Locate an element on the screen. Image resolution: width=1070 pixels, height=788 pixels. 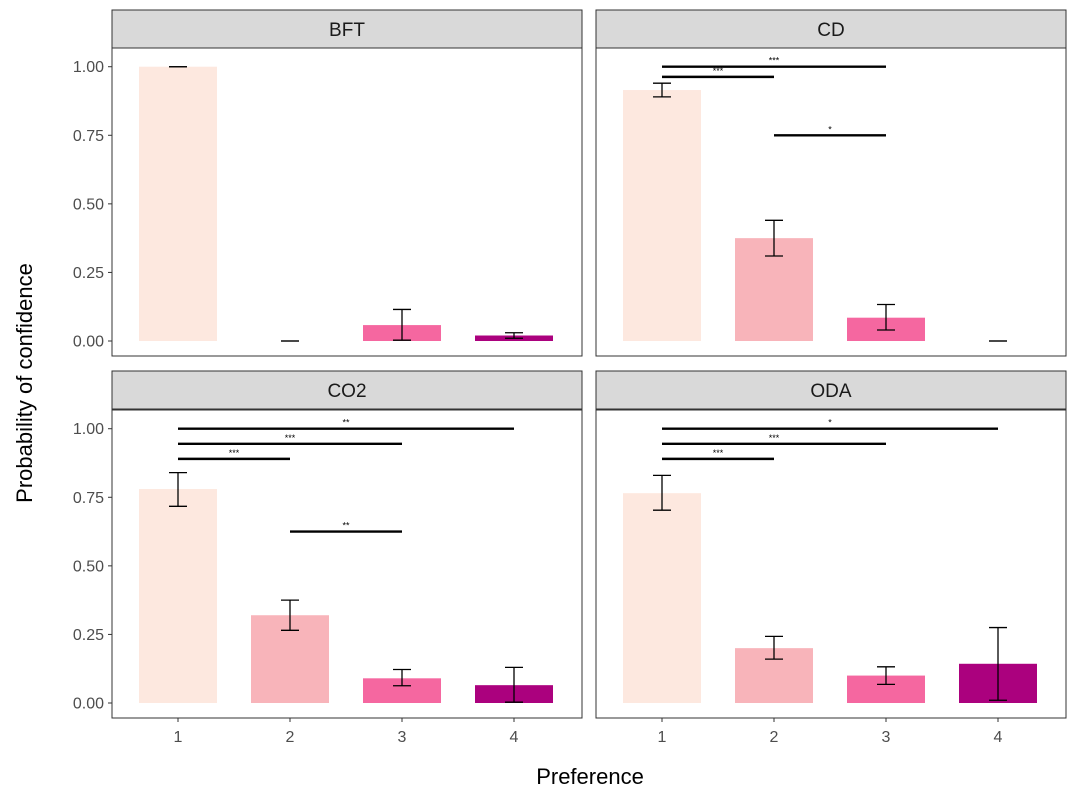
facet-label: ODA is located at coordinates (831, 391).